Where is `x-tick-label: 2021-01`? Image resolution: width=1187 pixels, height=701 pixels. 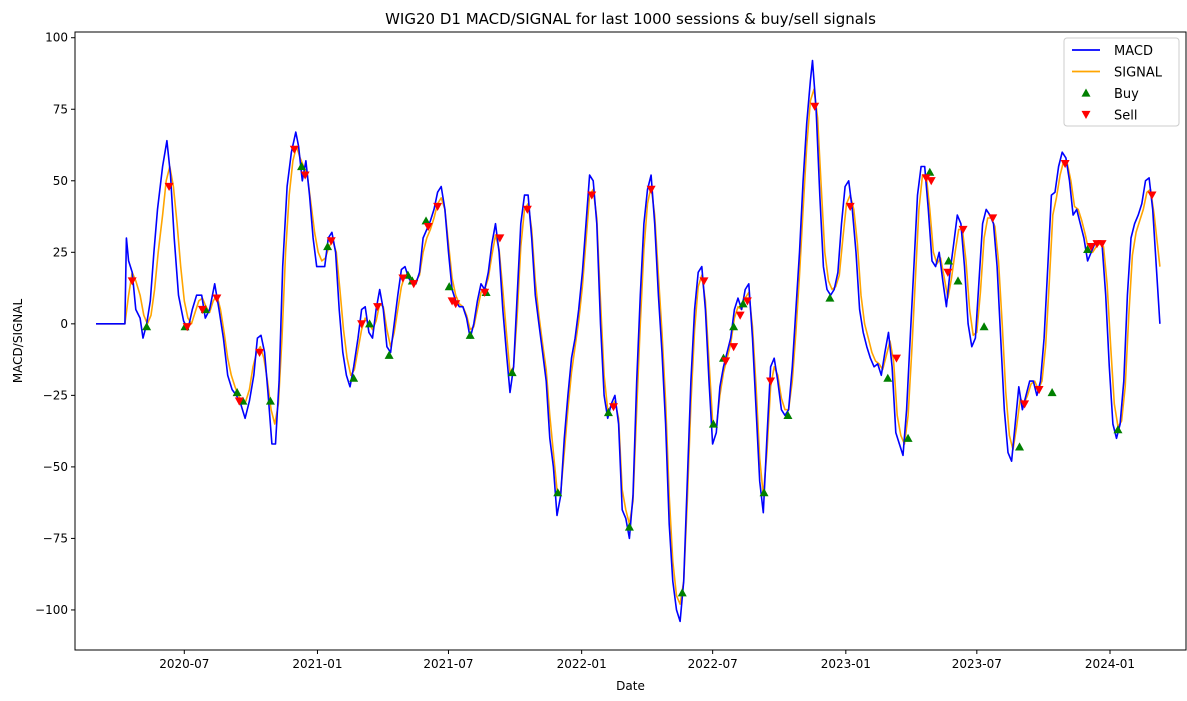
x-tick-label: 2021-01 is located at coordinates (317, 664).